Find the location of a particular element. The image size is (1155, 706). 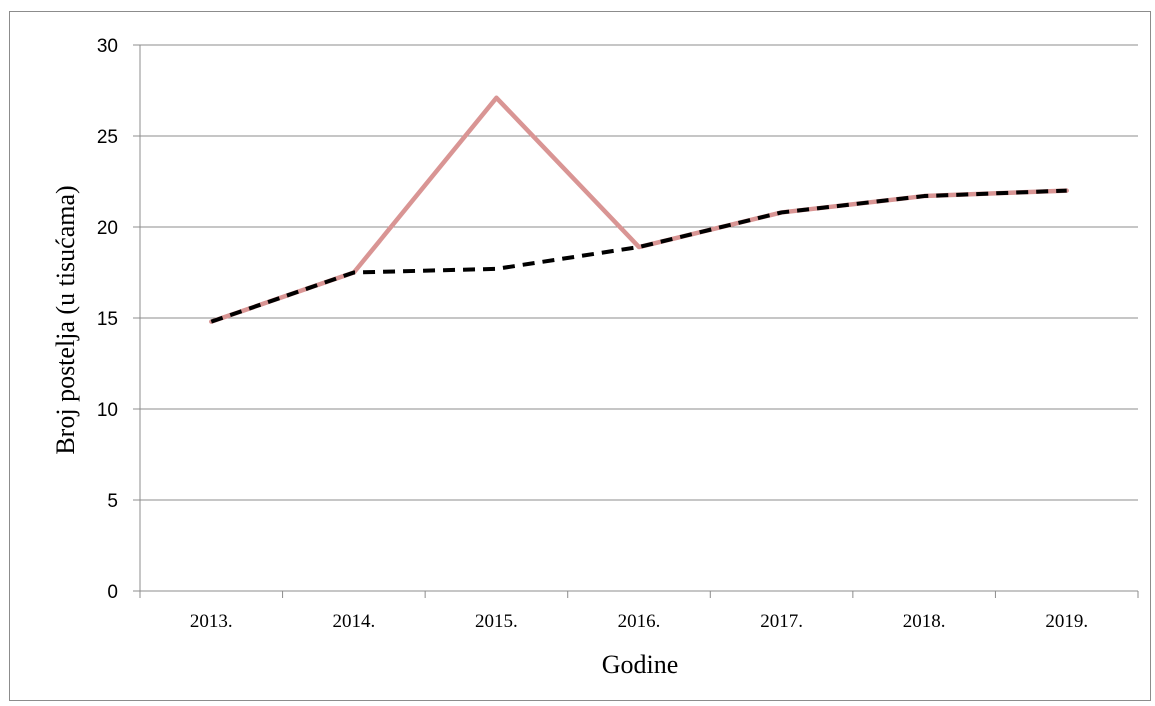

x-tick-label: 2018. is located at coordinates (924, 621).